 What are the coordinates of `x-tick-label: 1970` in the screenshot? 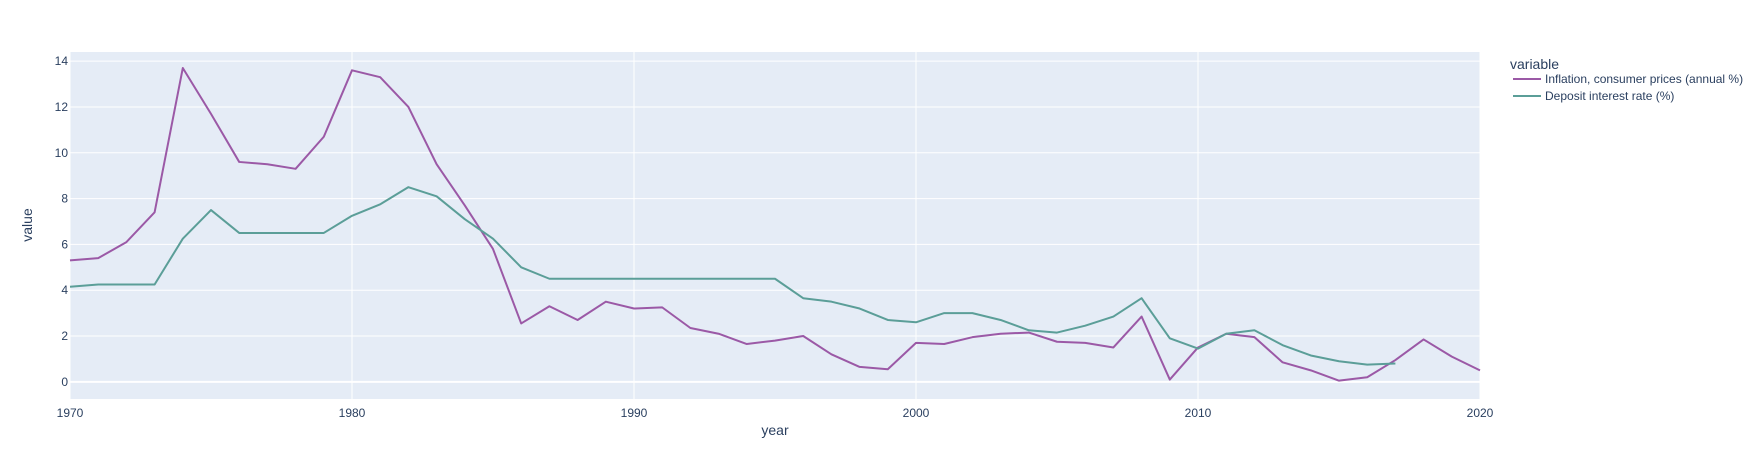 It's located at (70, 413).